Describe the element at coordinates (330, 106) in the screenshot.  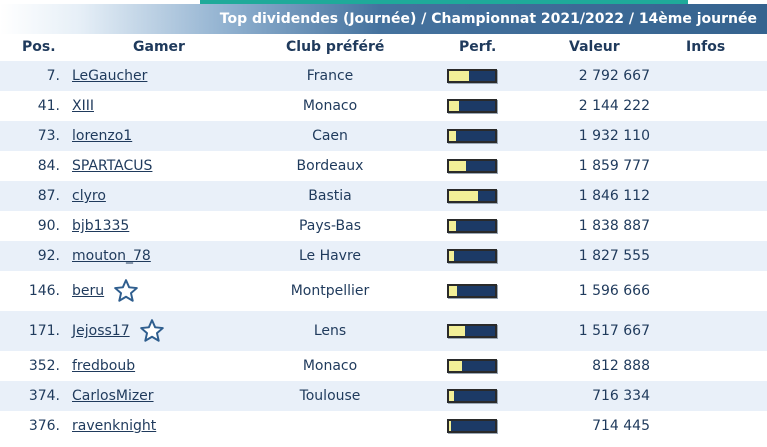
I see `favorite-club: Monaco` at that location.